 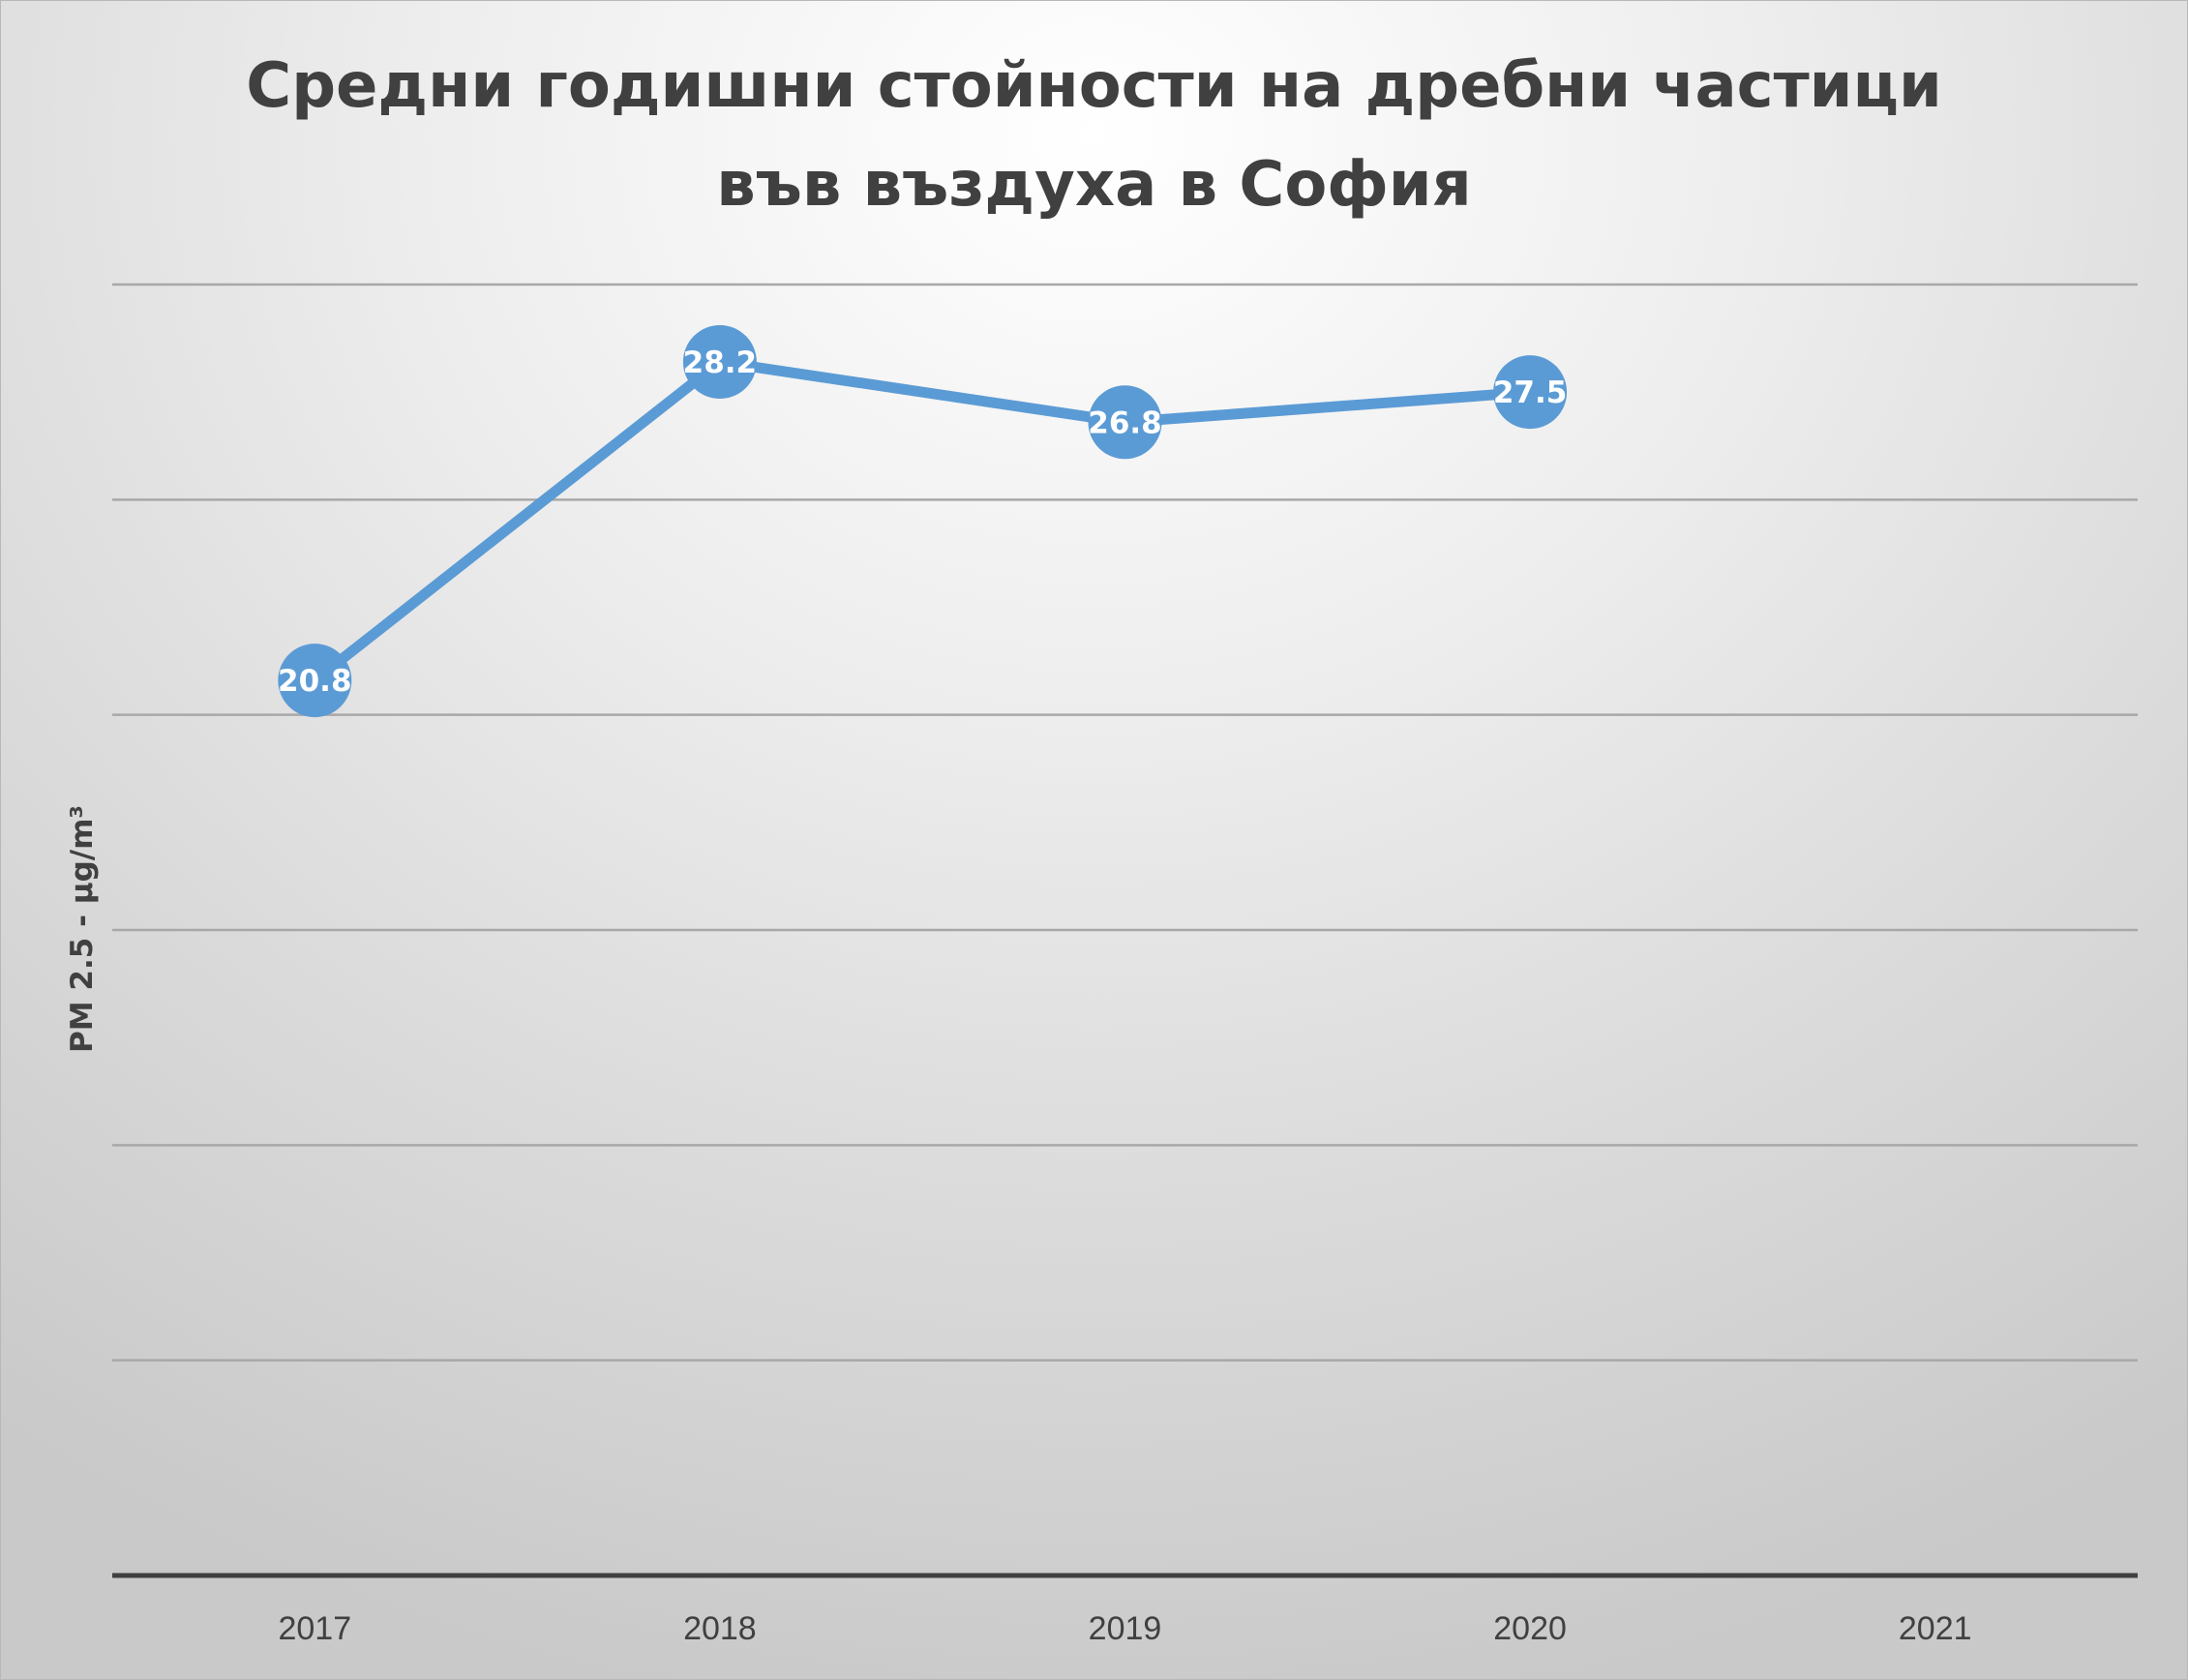 I want to click on chart-title-line-2: във въздуха в София, so click(x=1094, y=185).